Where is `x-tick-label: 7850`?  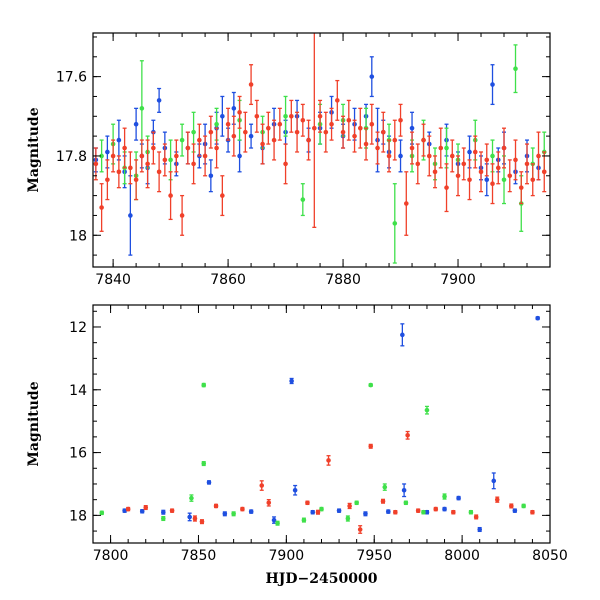
x-tick-label: 7850 is located at coordinates (199, 556).